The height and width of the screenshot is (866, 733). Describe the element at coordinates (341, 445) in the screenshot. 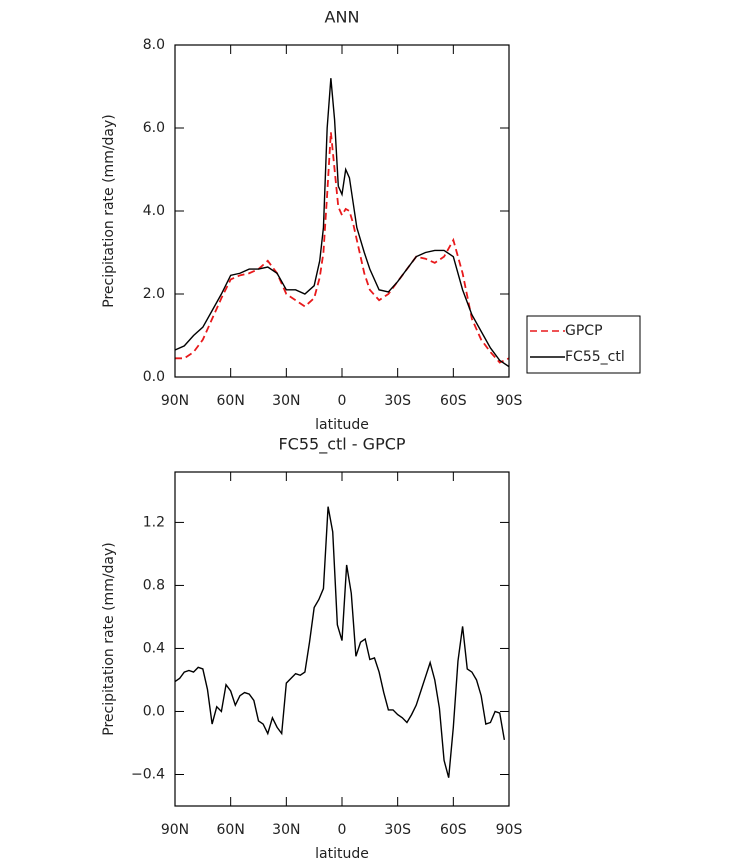

I see `chart-title: FC55_ctl - GPCP` at that location.